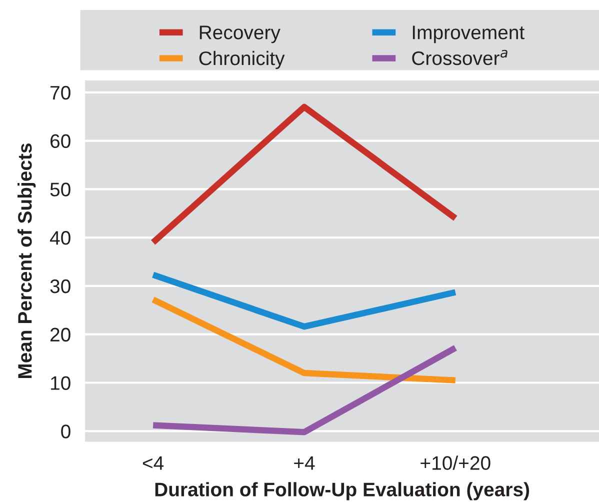 This screenshot has width=599, height=502. What do you see at coordinates (460, 58) in the screenshot?
I see `legend-label: Crossover$^{a}$` at bounding box center [460, 58].